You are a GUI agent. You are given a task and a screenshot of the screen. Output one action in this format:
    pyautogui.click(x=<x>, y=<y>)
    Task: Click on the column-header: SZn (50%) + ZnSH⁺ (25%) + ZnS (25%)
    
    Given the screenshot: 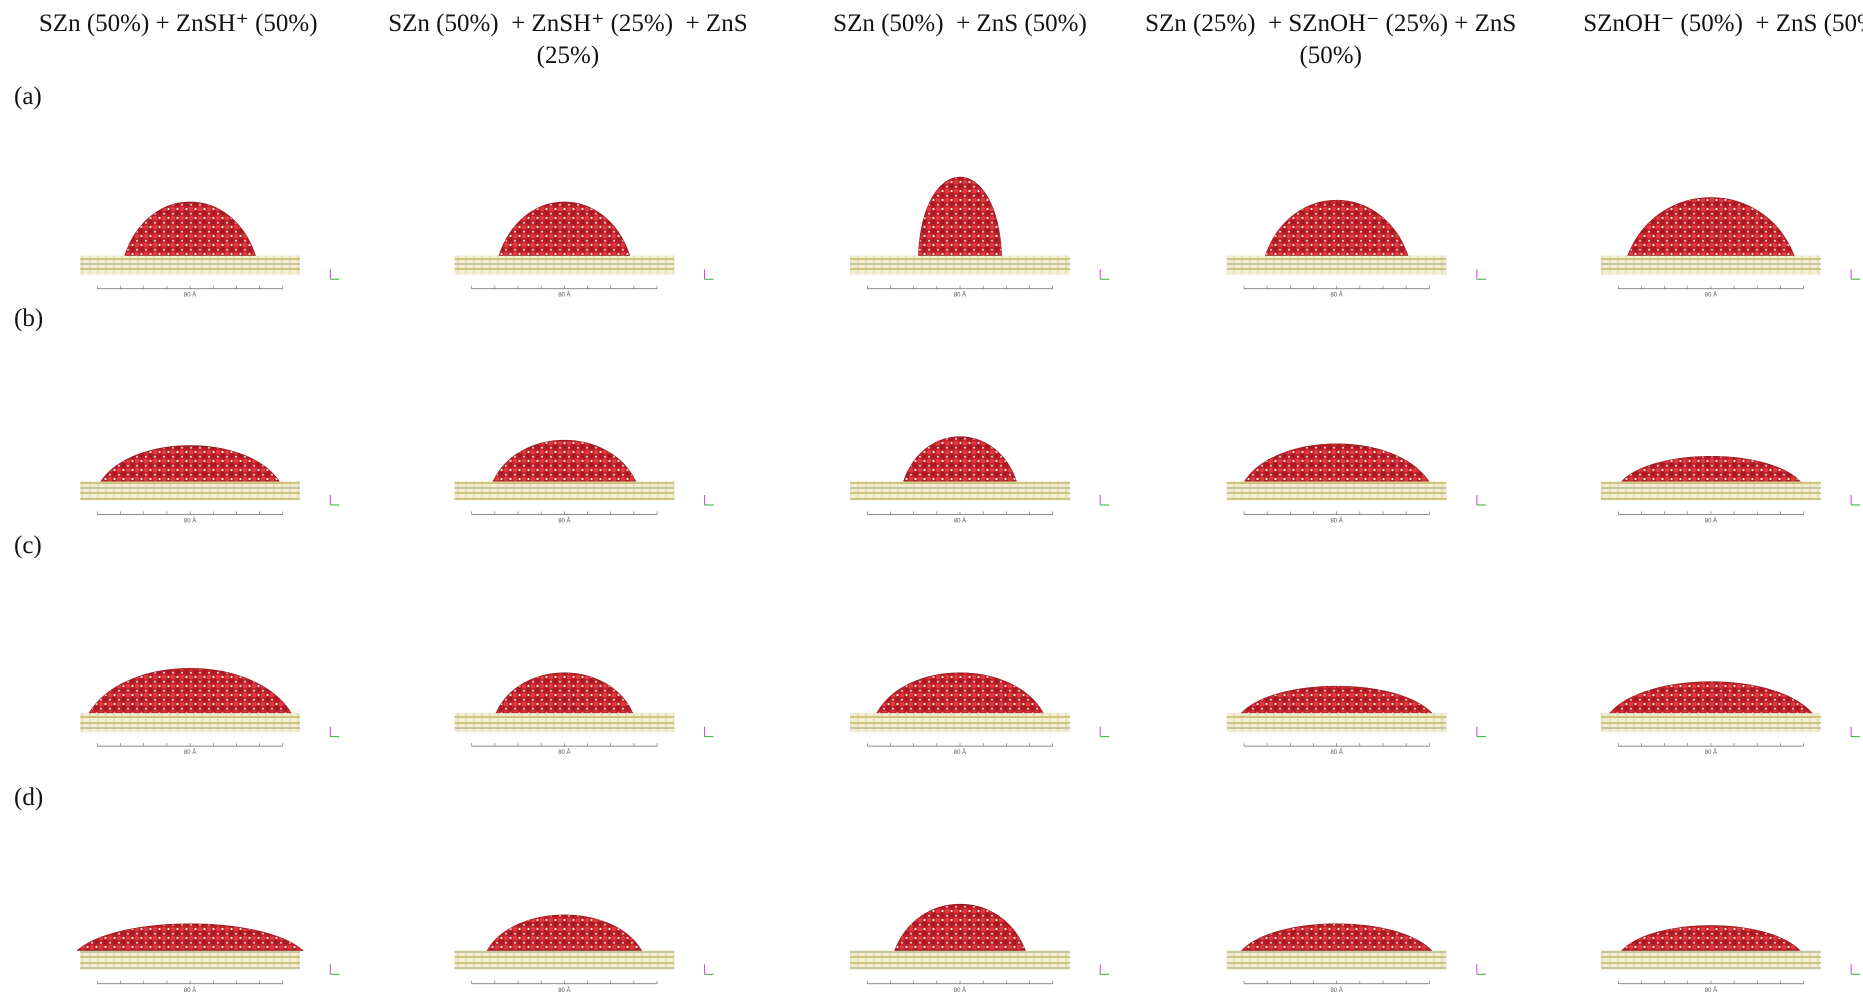 What is the action you would take?
    pyautogui.click(x=571, y=39)
    